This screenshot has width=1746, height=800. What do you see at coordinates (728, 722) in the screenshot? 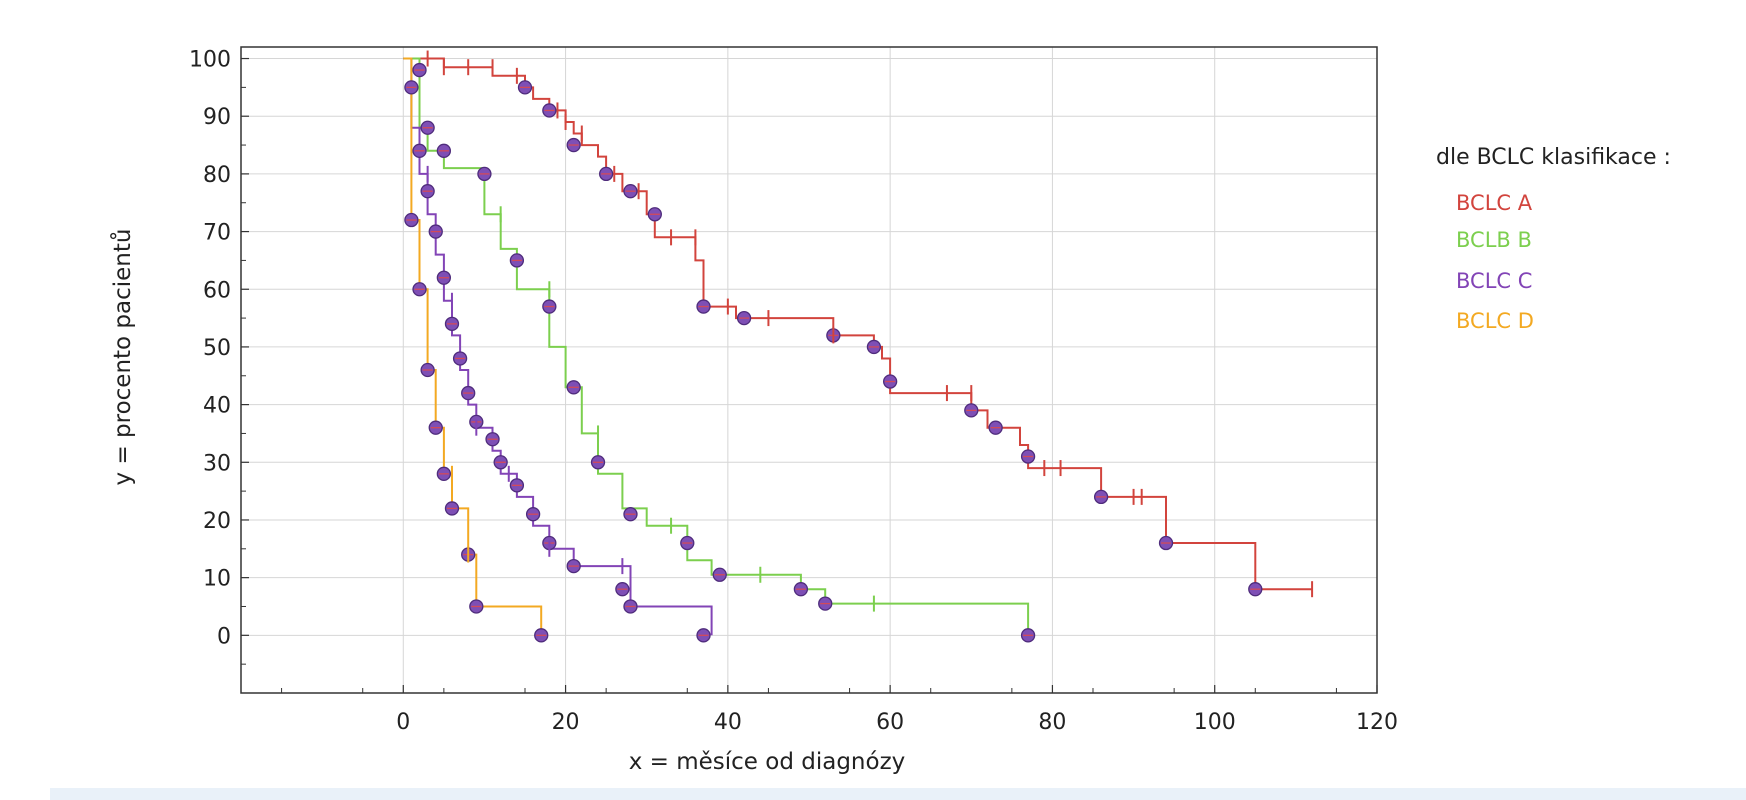
I see `x-tick-label: 40` at bounding box center [728, 722].